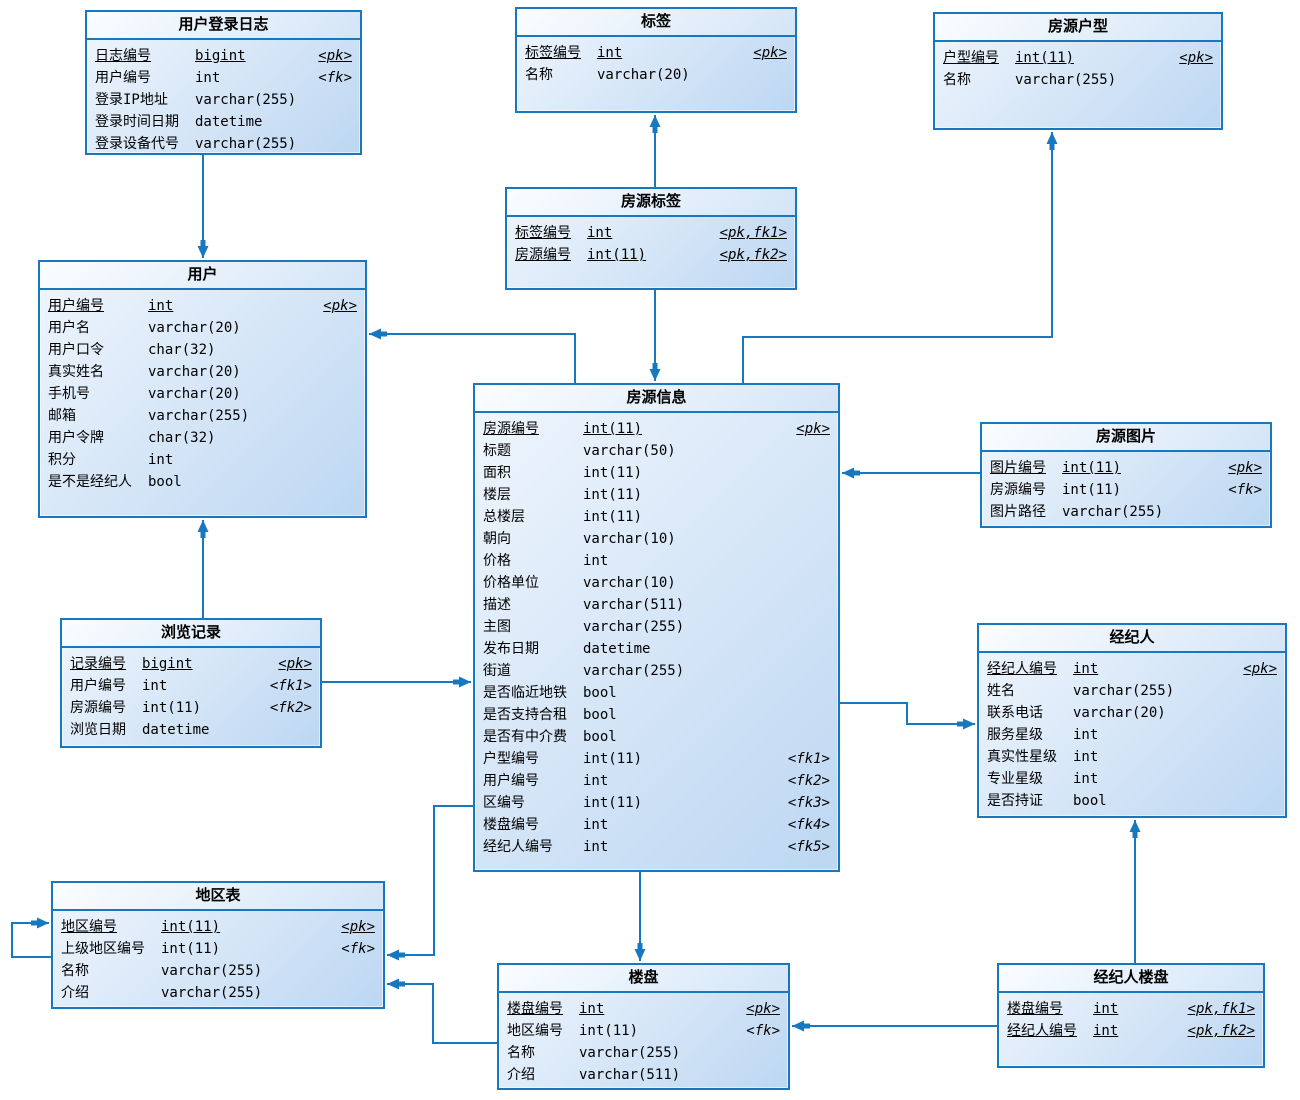 The height and width of the screenshot is (1100, 1300). Describe the element at coordinates (651, 244) in the screenshot. I see `table-fields: 标签编号 int <pk,fk1> 房源编号 int(11) <pk,fk2>` at that location.